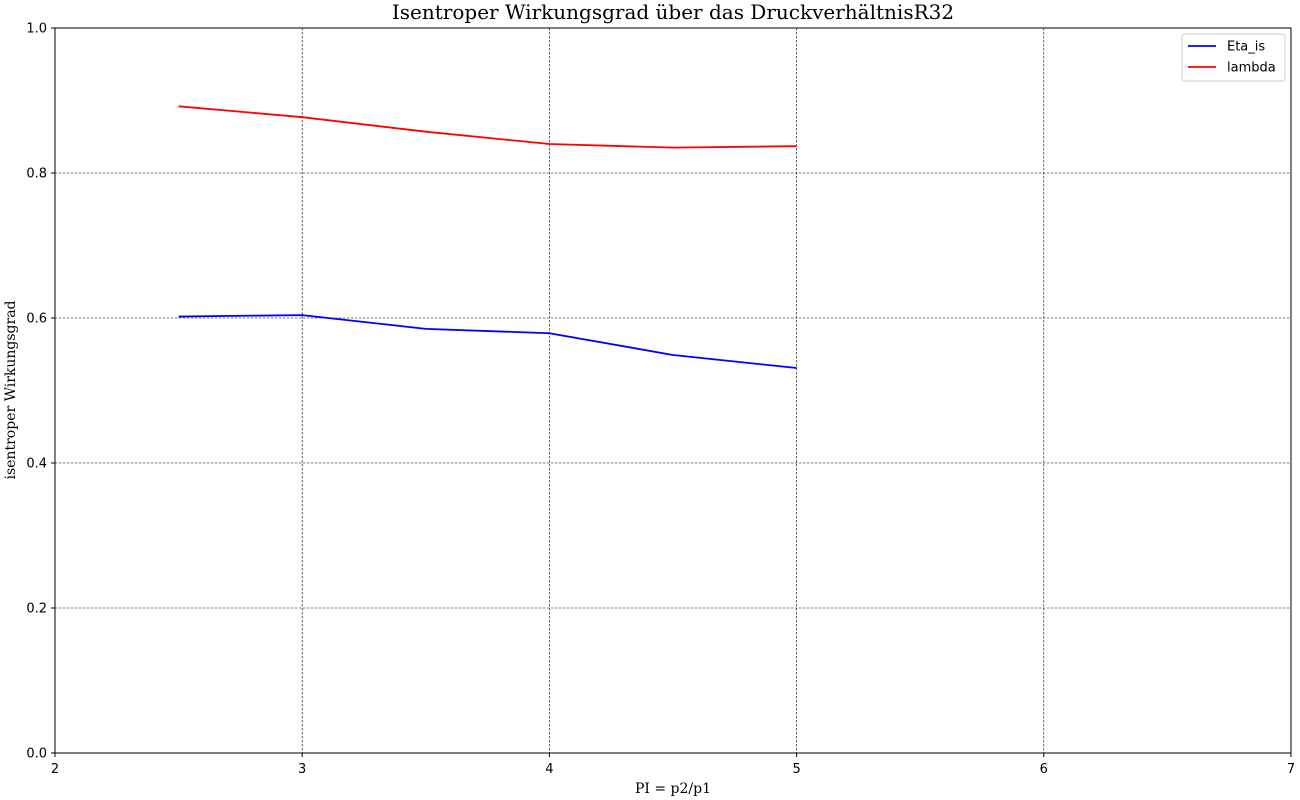  What do you see at coordinates (796, 769) in the screenshot?
I see `x-tick-label: 5` at bounding box center [796, 769].